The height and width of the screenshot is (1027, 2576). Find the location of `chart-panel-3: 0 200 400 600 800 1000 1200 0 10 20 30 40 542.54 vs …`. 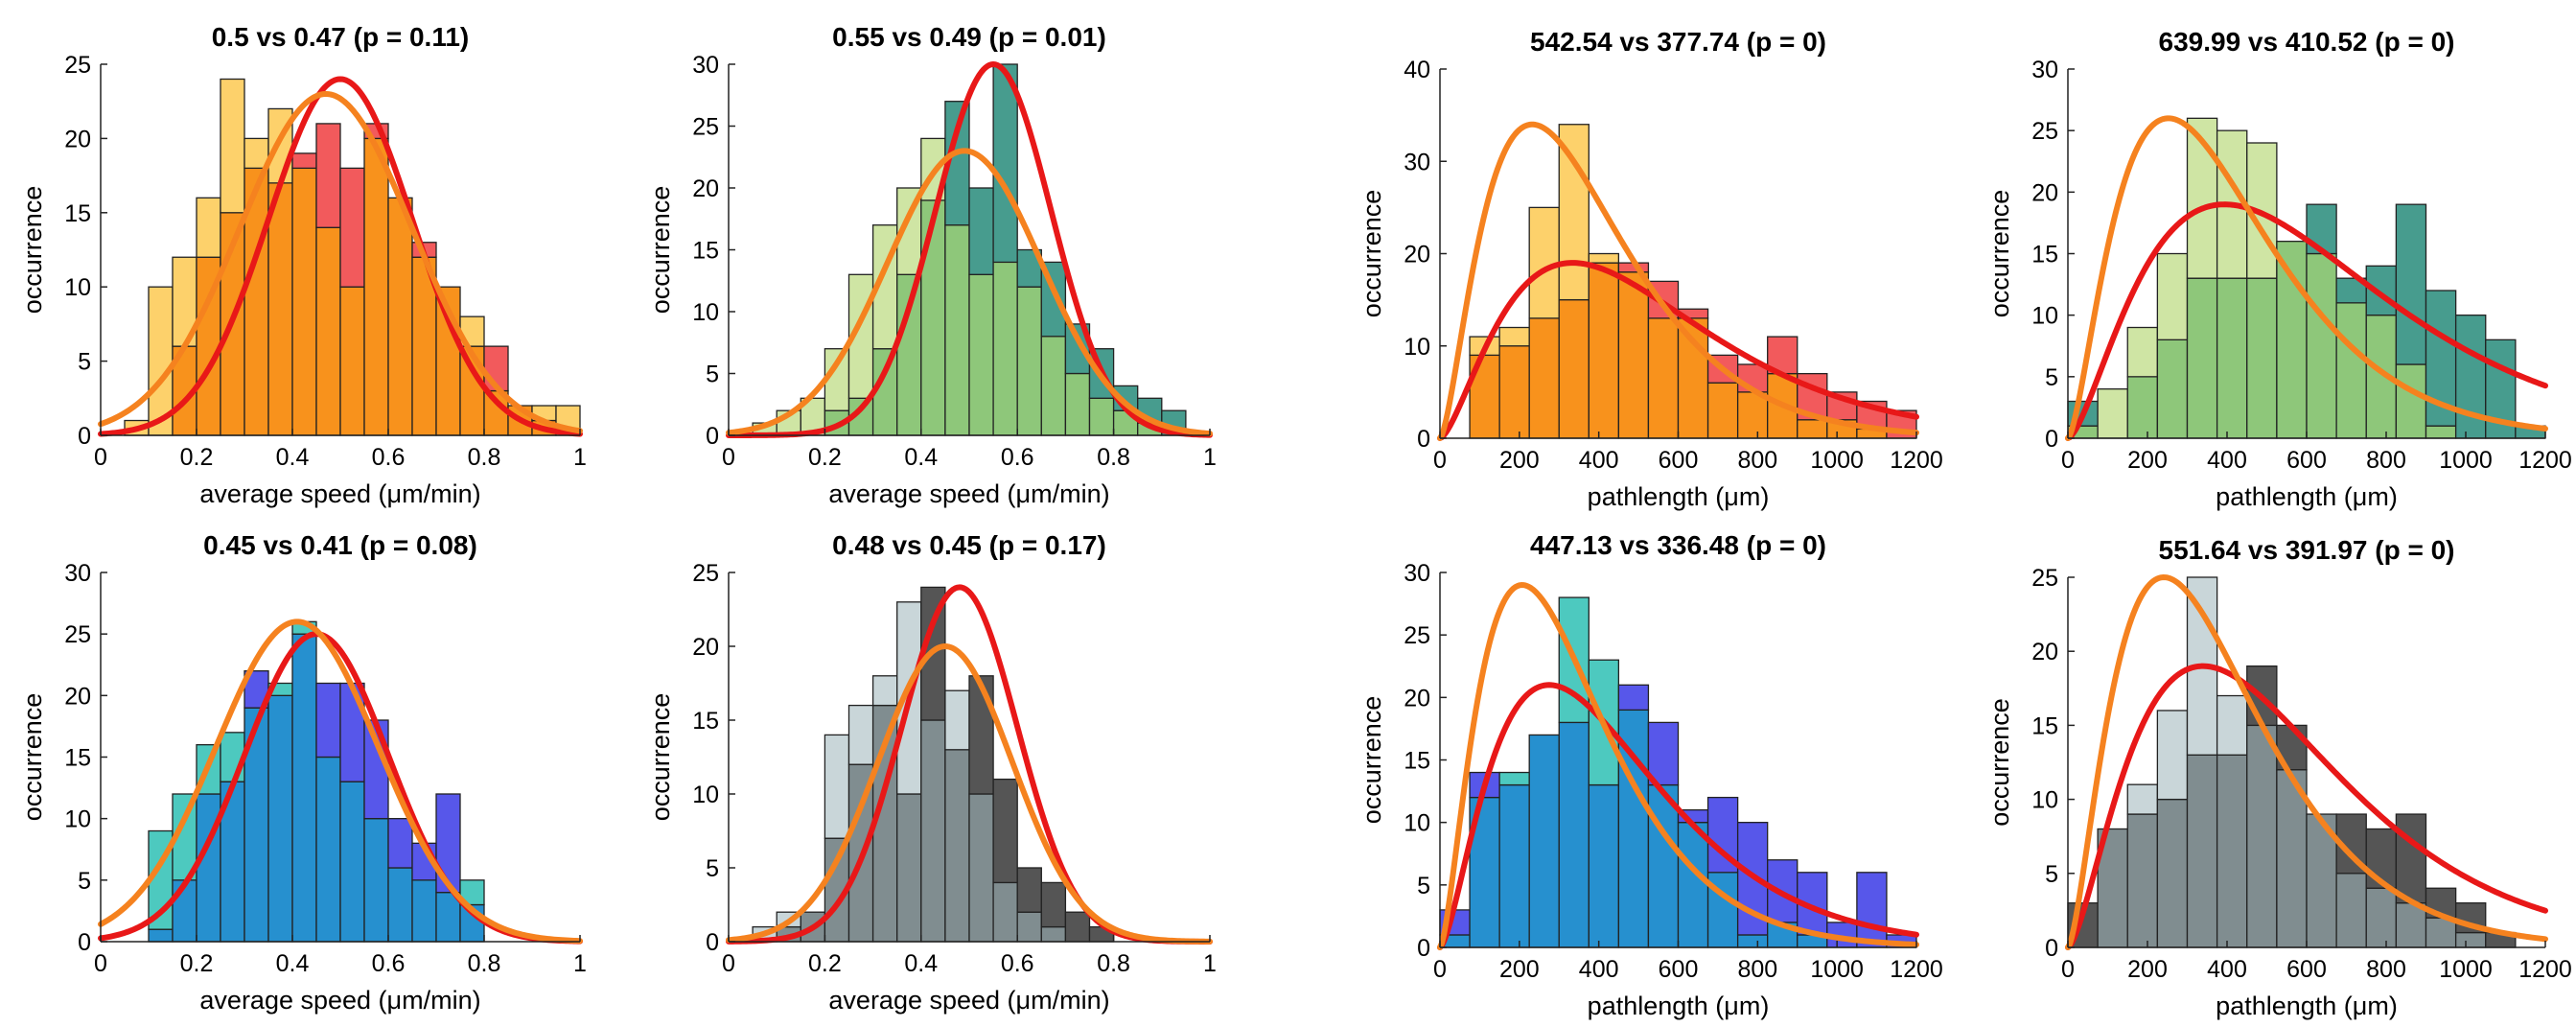

chart-panel-3: 0 200 400 600 800 1000 1200 0 10 20 30 40 542.54 vs … is located at coordinates (1651, 269).